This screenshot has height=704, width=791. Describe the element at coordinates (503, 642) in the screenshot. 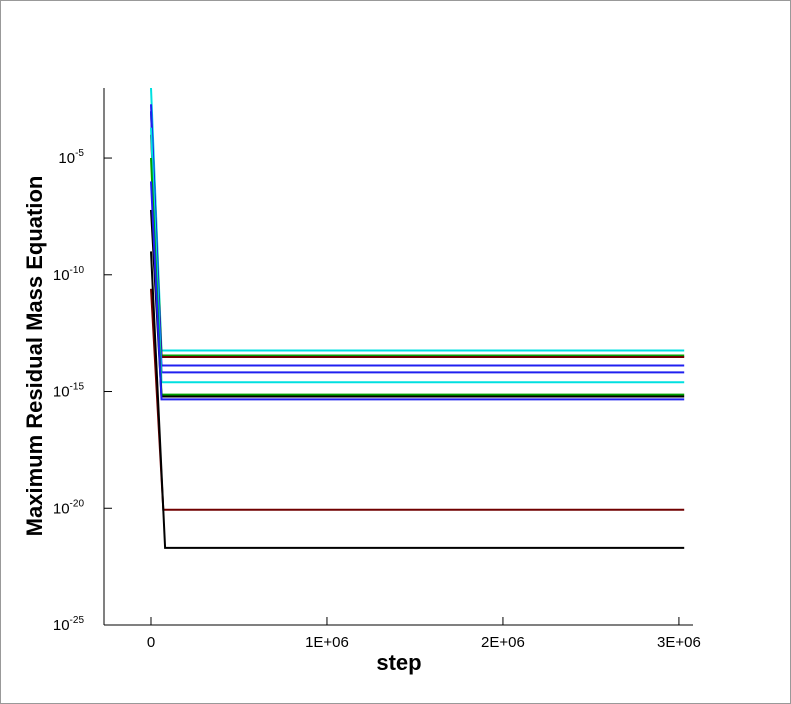

I see `x-tick-label: 2E+06` at that location.